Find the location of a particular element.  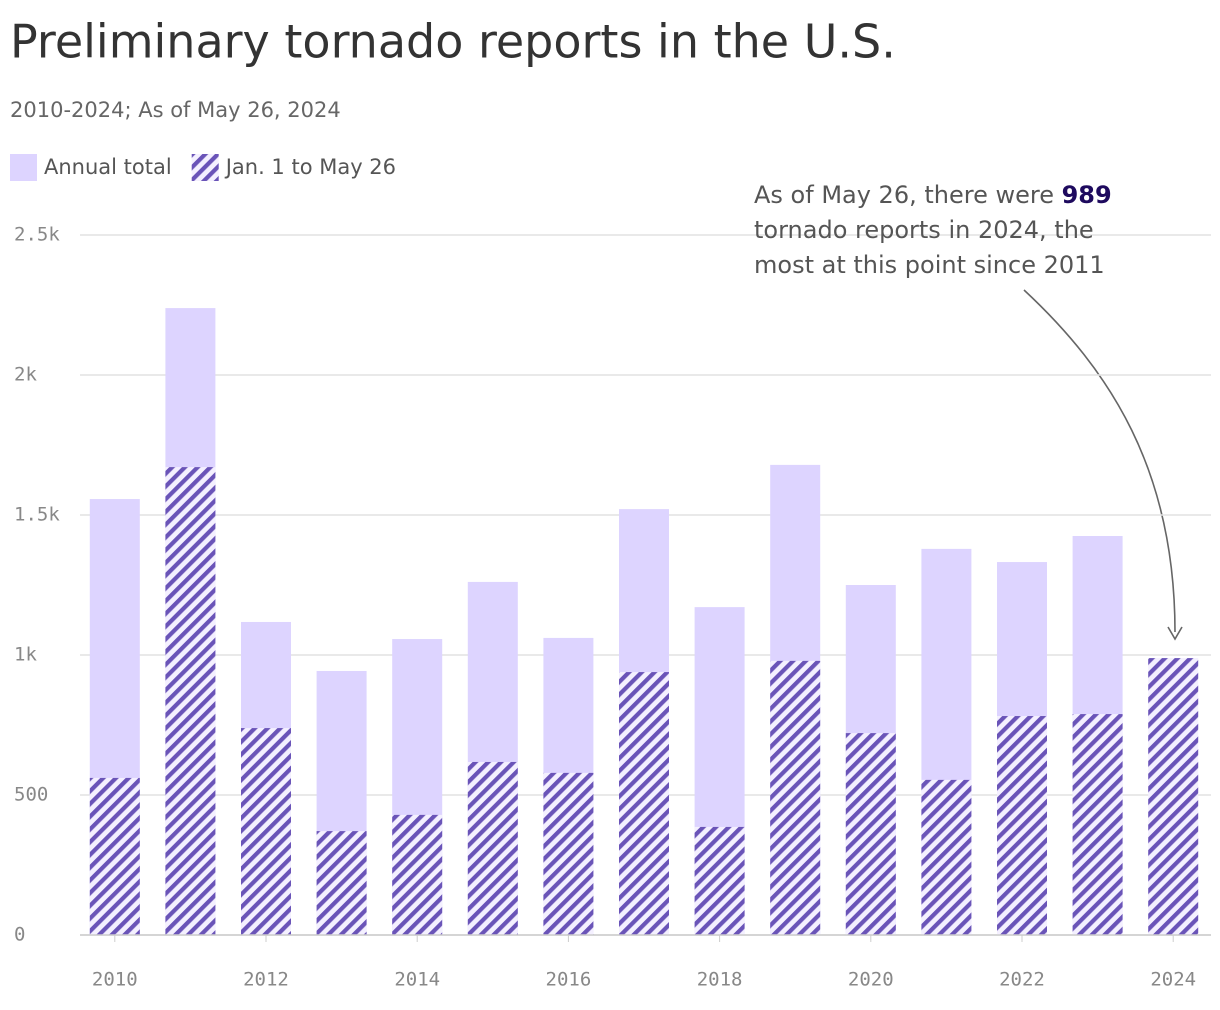

x-tick-label: 2020 is located at coordinates (871, 980).